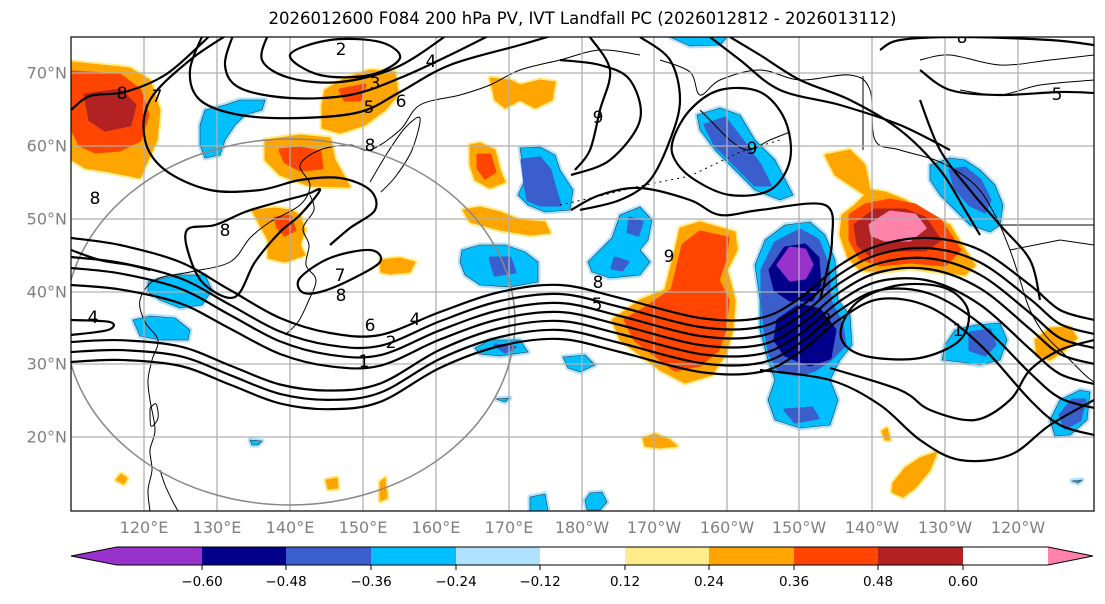 The height and width of the screenshot is (604, 1105). I want to click on colorbar, so click(582, 558).